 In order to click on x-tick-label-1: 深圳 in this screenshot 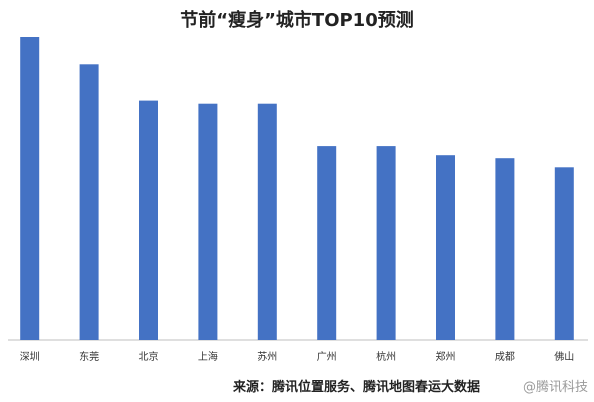, I will do `click(30, 357)`.